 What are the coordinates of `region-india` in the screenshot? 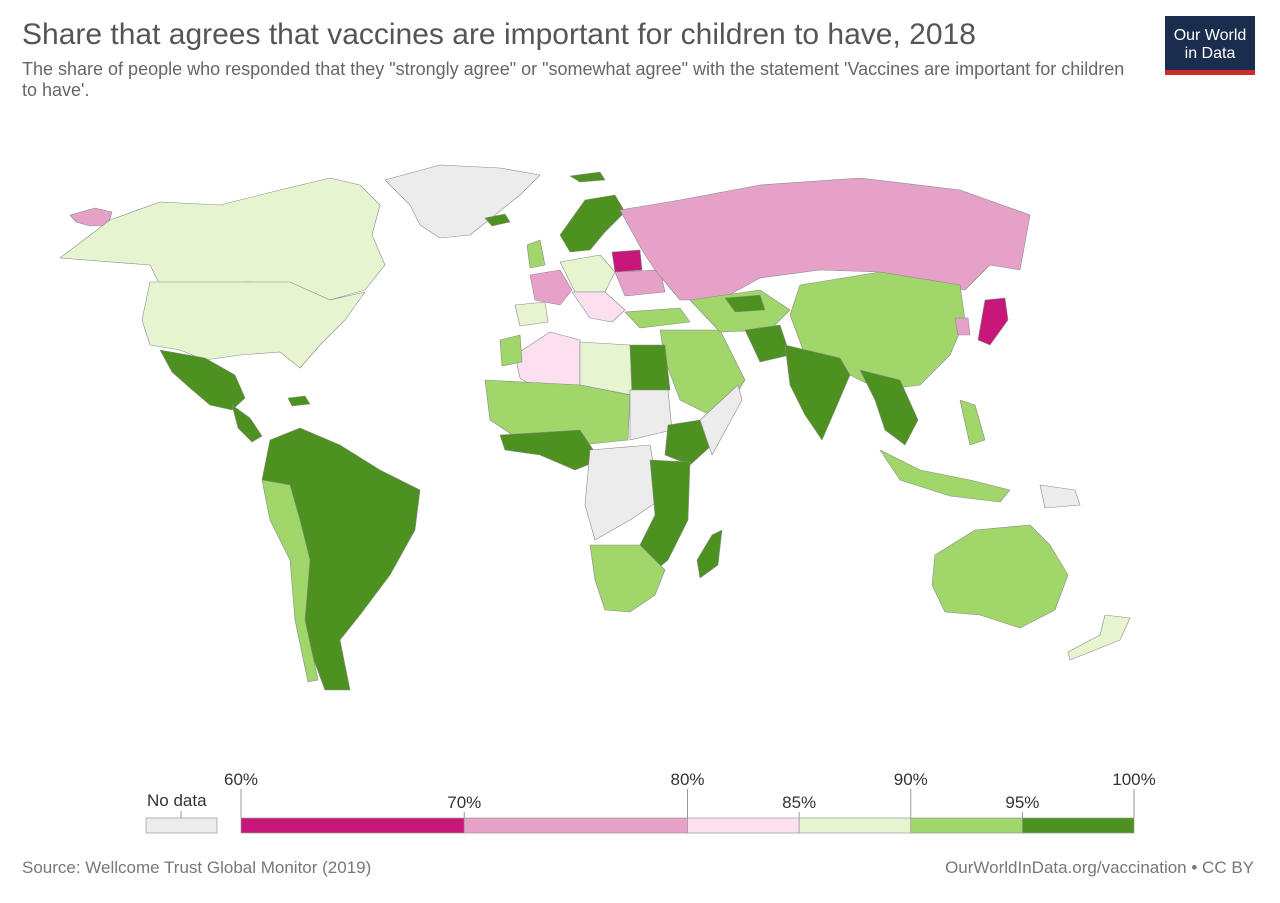 It's located at (817, 392).